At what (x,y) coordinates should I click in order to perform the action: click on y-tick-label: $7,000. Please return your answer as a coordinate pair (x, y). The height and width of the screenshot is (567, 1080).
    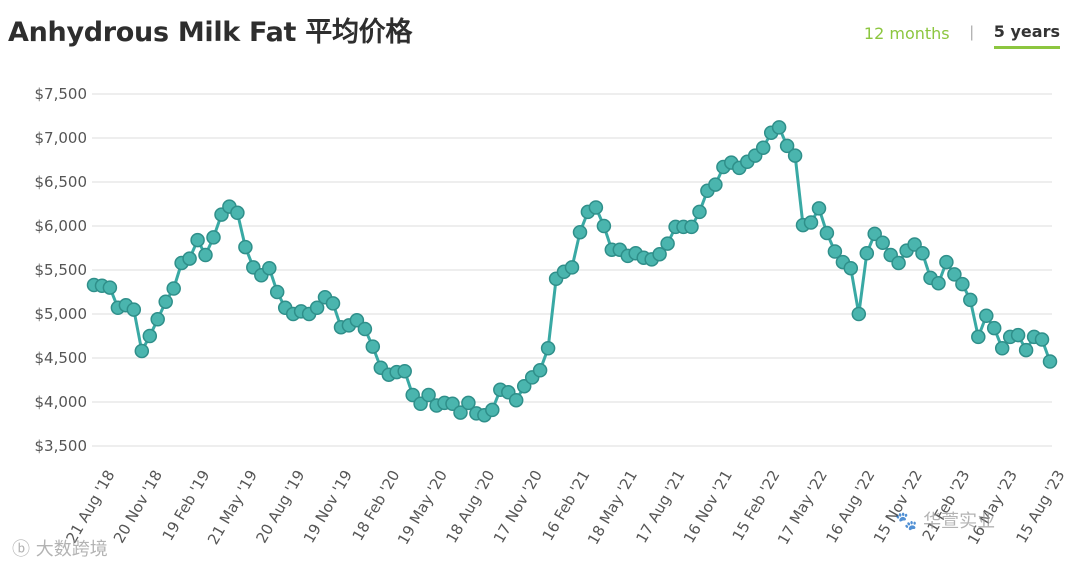
    Looking at the image, I should click on (61, 138).